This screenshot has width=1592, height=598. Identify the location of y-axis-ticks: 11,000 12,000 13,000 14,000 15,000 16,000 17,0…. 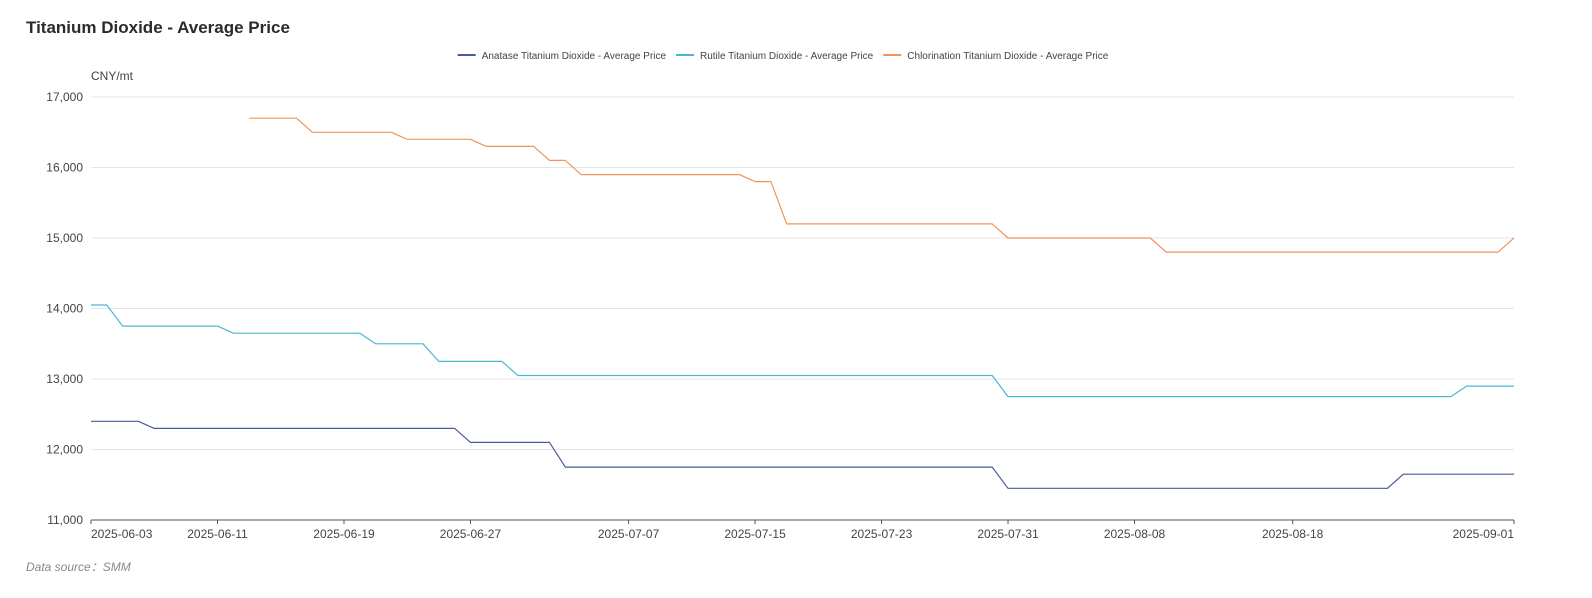
(64, 308).